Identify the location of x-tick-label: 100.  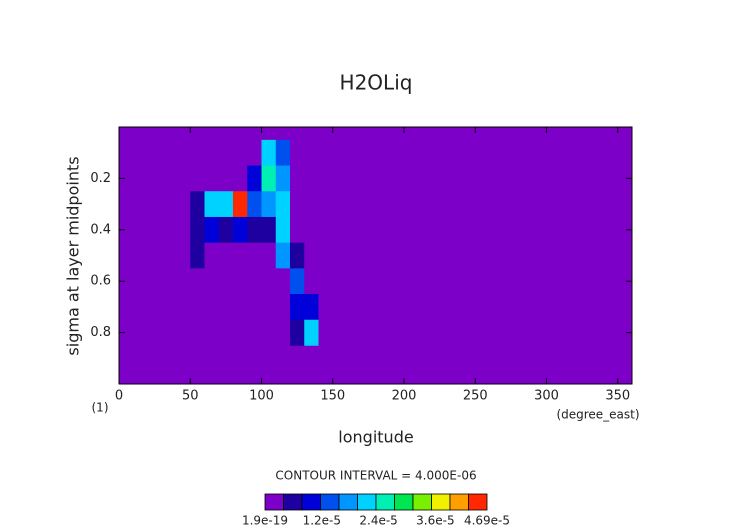
(261, 396).